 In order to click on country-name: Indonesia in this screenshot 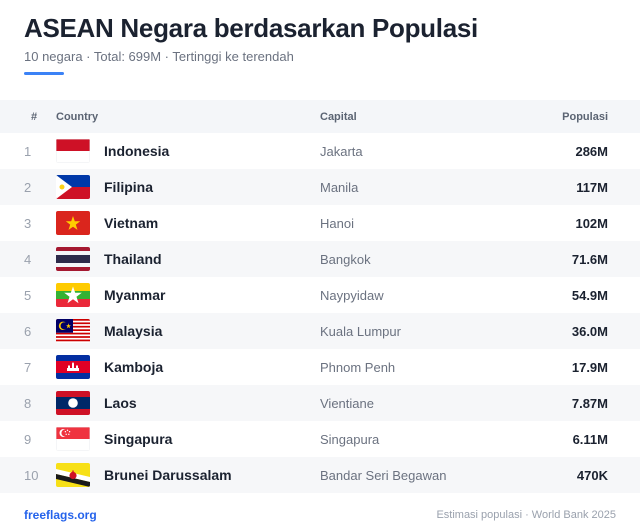, I will do `click(137, 151)`.